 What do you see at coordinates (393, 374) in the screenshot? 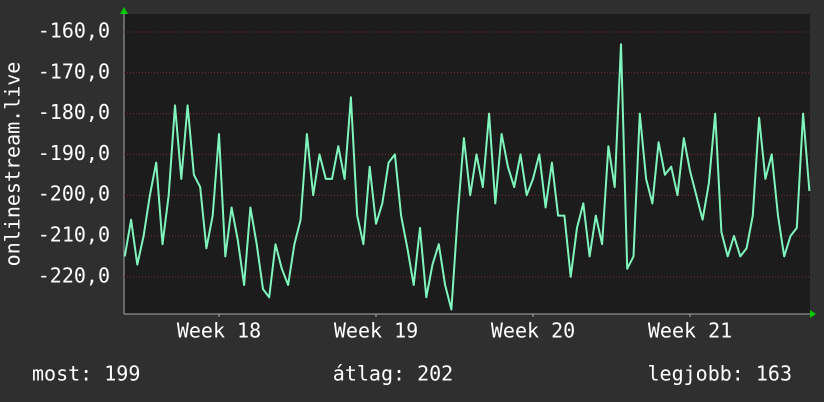
I see `footer-average: átlag: 202` at bounding box center [393, 374].